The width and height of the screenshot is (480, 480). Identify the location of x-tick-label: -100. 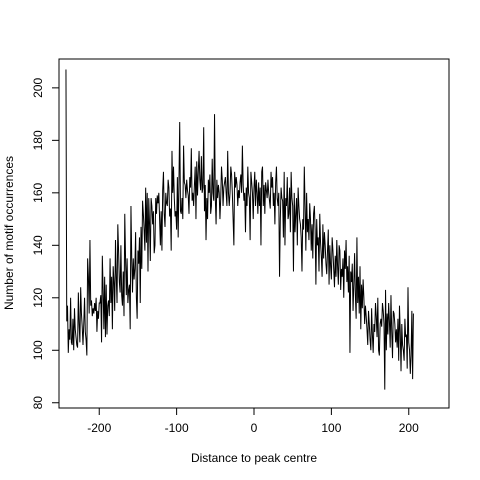
(177, 428).